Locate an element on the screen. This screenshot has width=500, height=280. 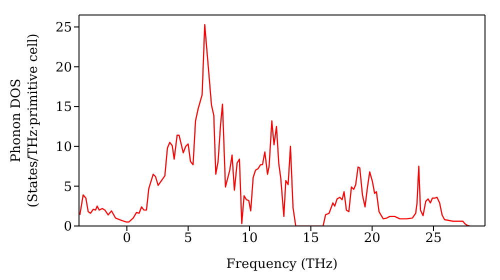
x-tick-label: 15 is located at coordinates (311, 238).